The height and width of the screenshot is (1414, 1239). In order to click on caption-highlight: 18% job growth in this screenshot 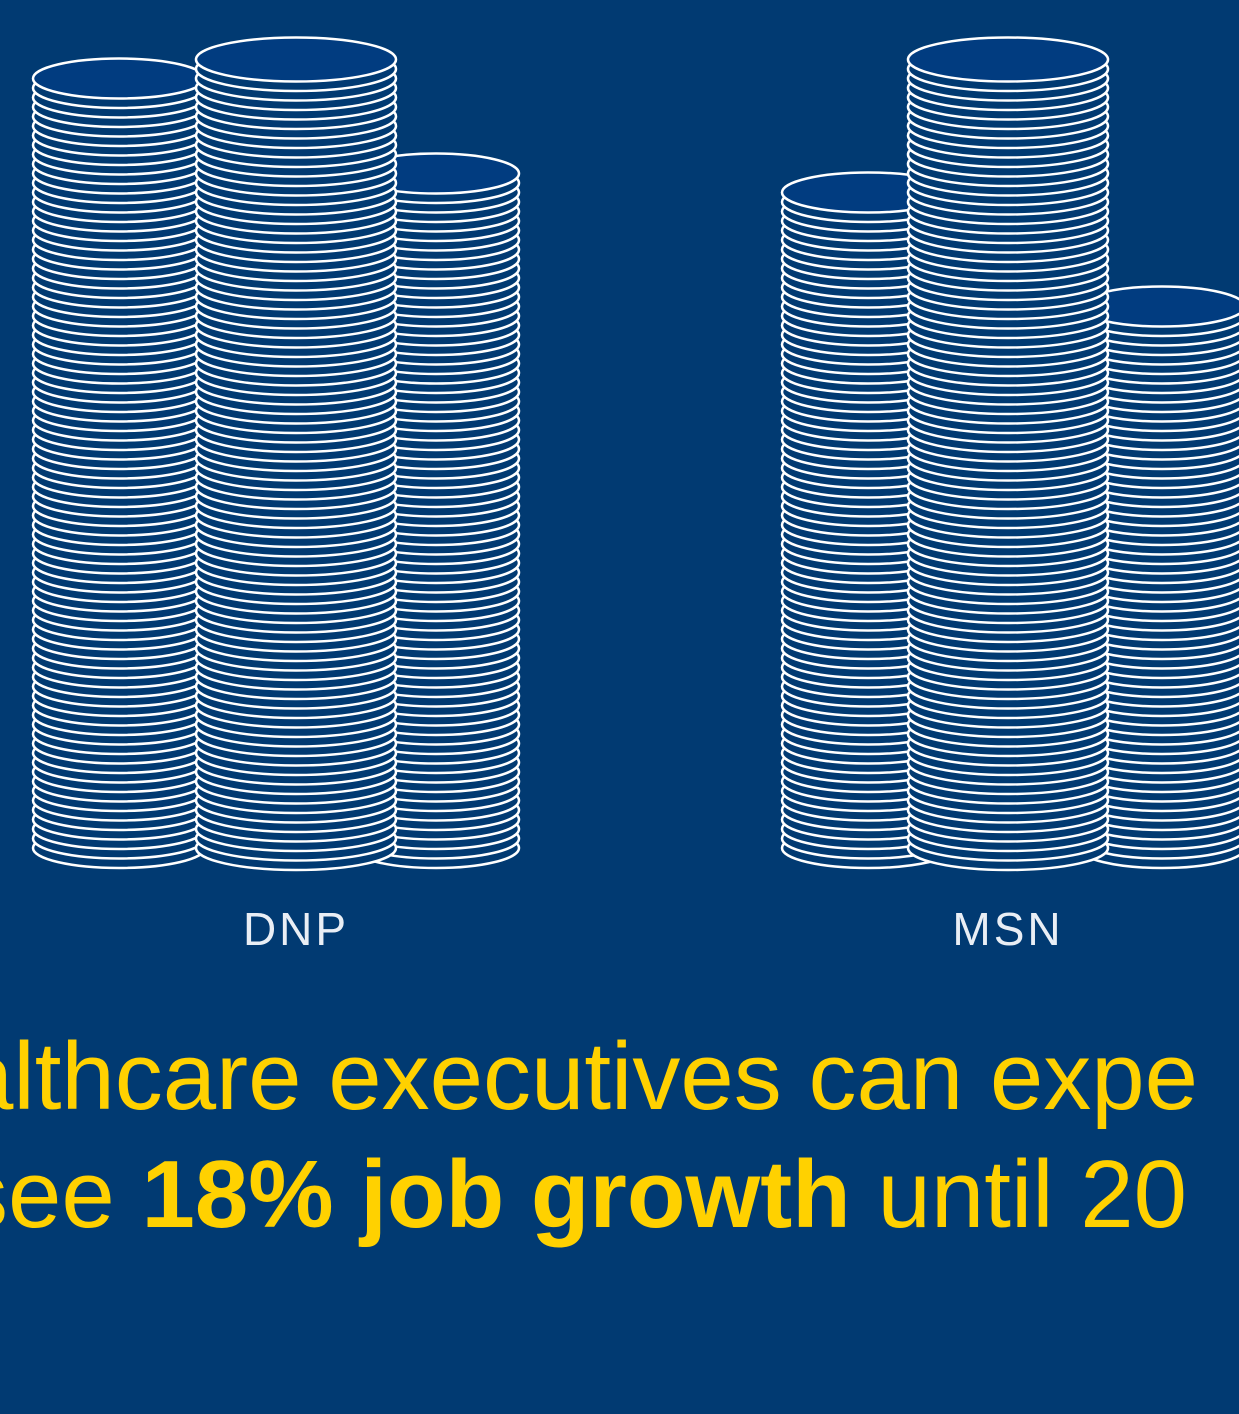, I will do `click(496, 1194)`.